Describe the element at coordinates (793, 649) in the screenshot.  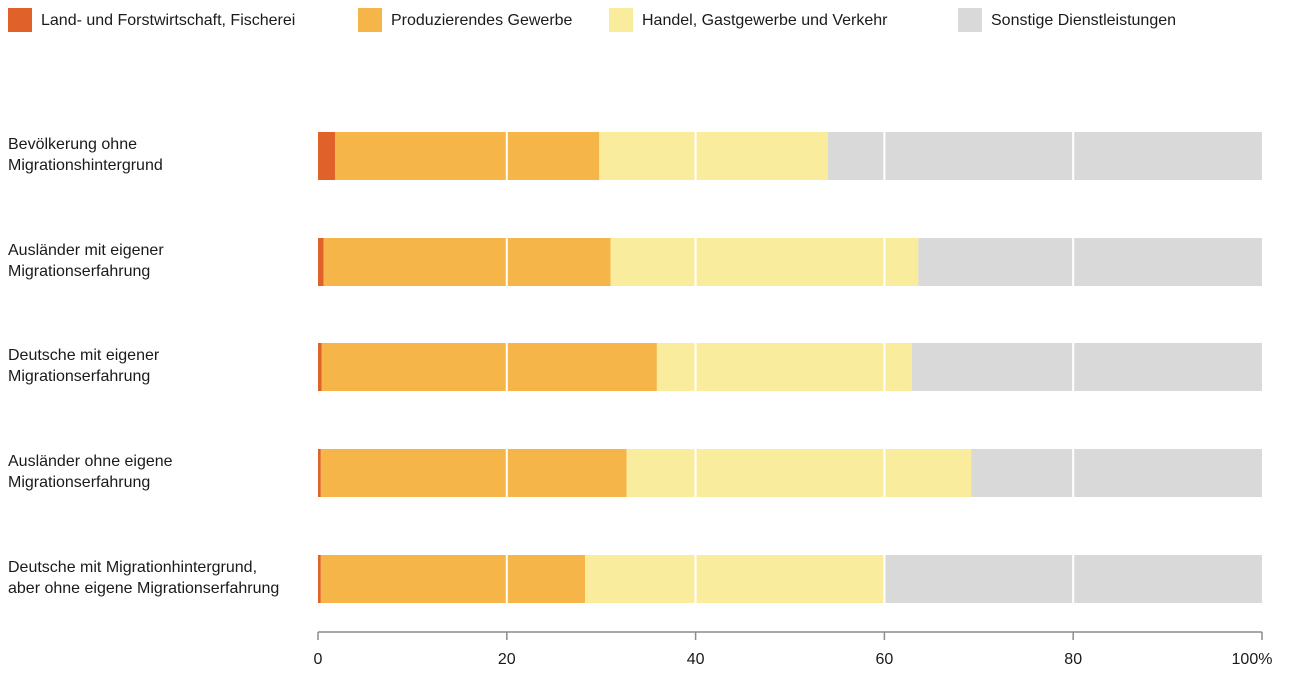
I see `x-axis: 0 20 40 60 80 100%` at that location.